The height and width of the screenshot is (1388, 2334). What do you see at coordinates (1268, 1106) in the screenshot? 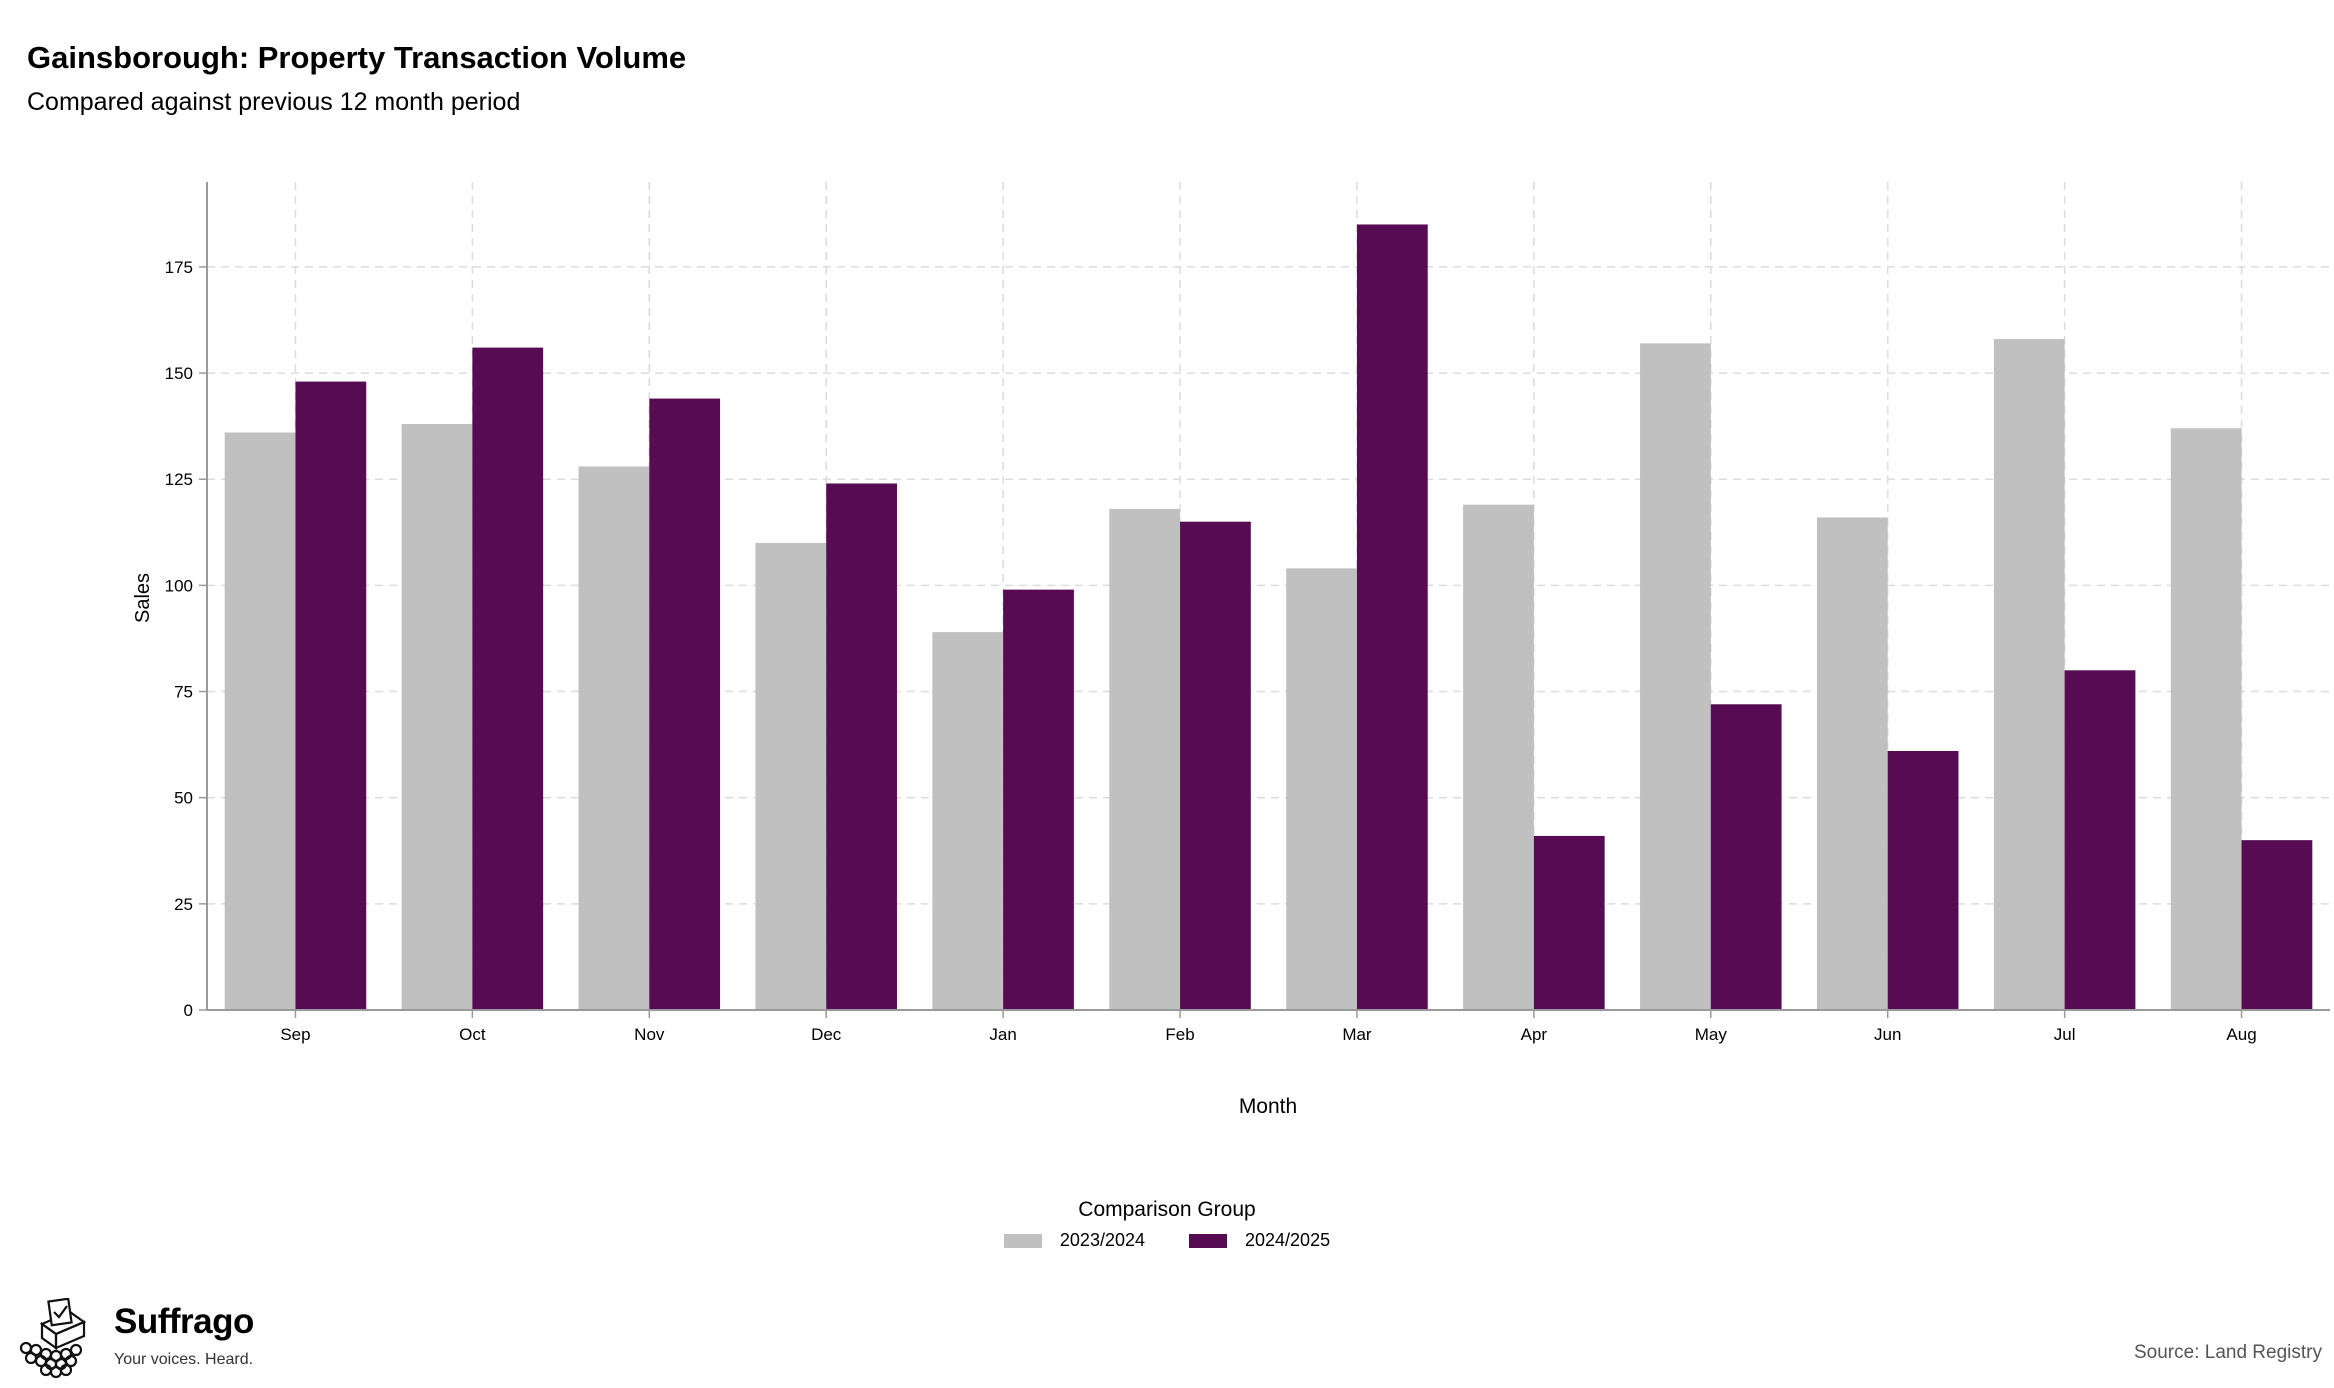
I see `x-axis-label: Month` at bounding box center [1268, 1106].